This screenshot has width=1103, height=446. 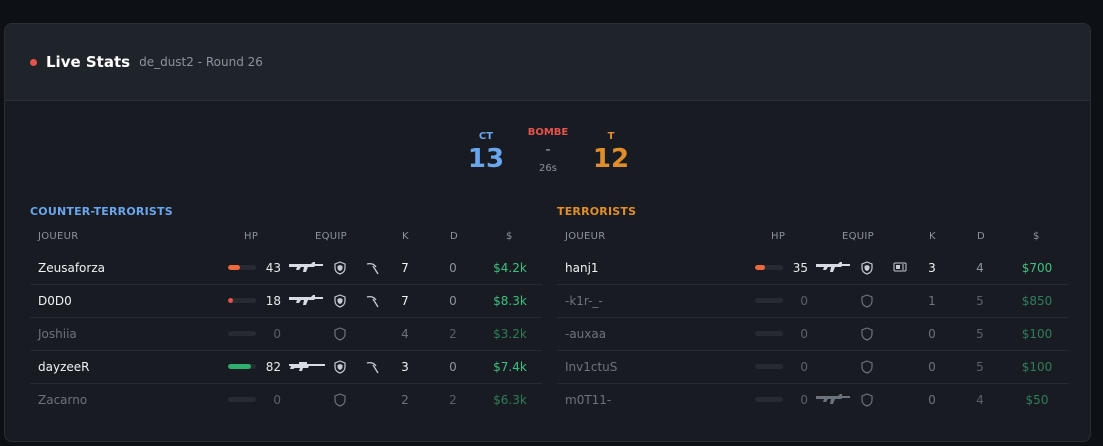 I want to click on player-row: -k1r-_- 0 1 5 $850, so click(x=813, y=301).